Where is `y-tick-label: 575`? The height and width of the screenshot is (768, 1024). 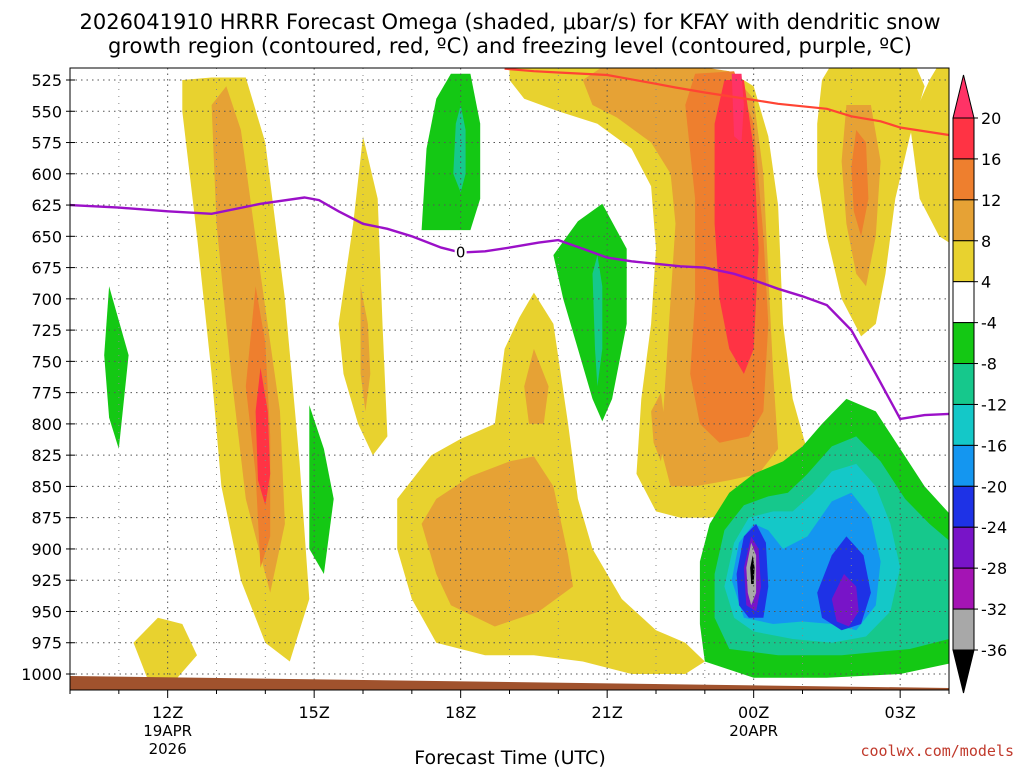 y-tick-label: 575 is located at coordinates (46, 143).